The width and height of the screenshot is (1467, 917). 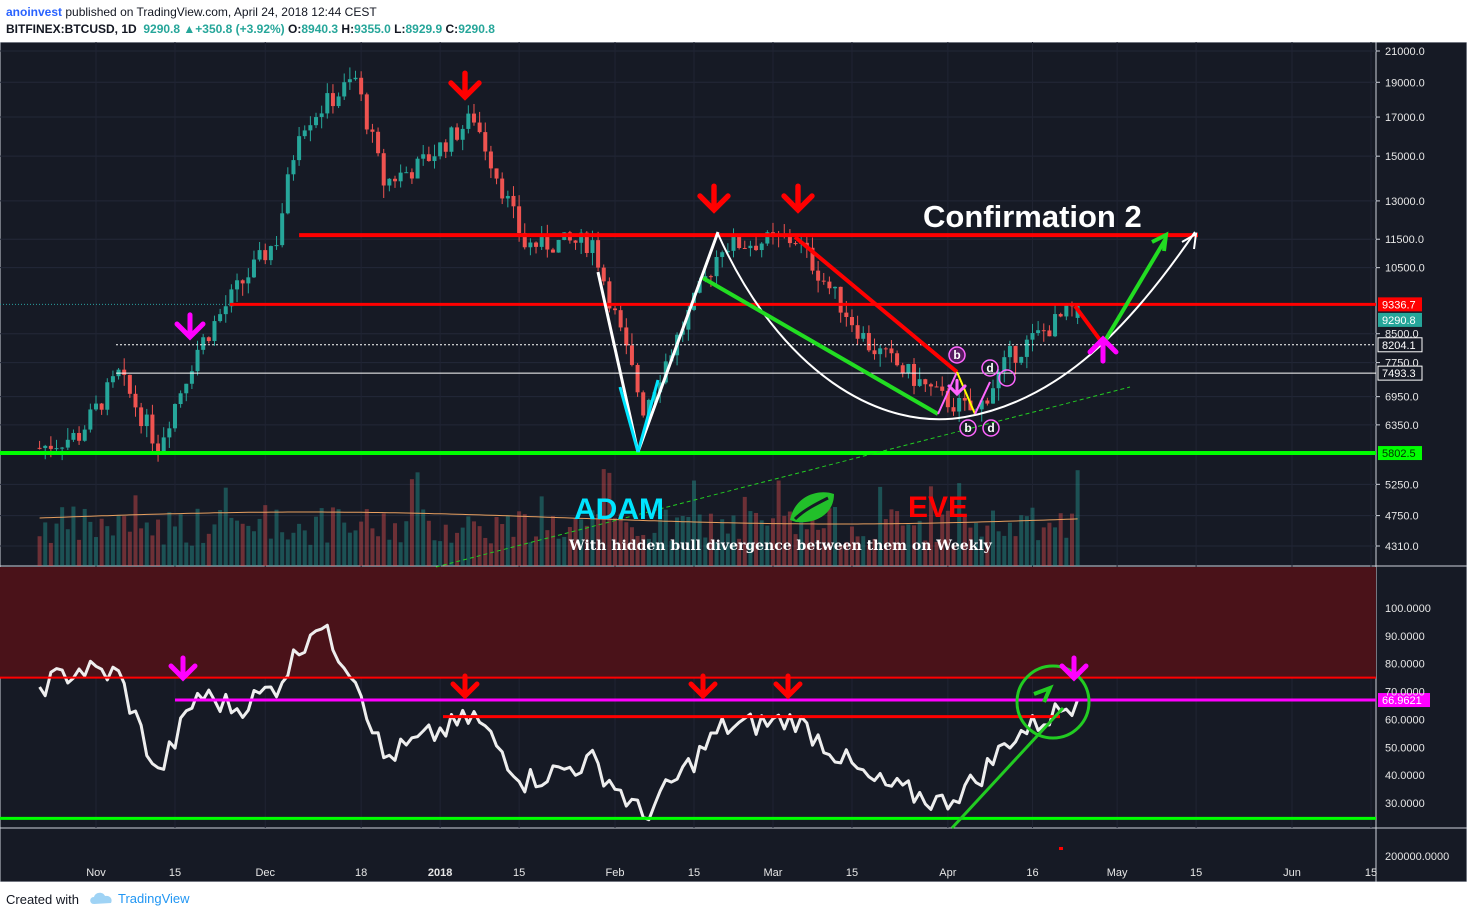 I want to click on close-label: C:, so click(x=452, y=29).